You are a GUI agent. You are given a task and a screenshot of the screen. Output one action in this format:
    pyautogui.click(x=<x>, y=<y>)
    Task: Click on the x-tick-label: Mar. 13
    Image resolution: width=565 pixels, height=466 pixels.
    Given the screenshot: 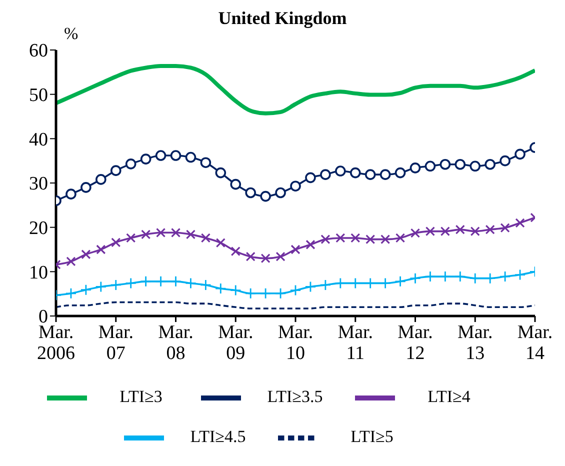 What is the action you would take?
    pyautogui.click(x=475, y=343)
    